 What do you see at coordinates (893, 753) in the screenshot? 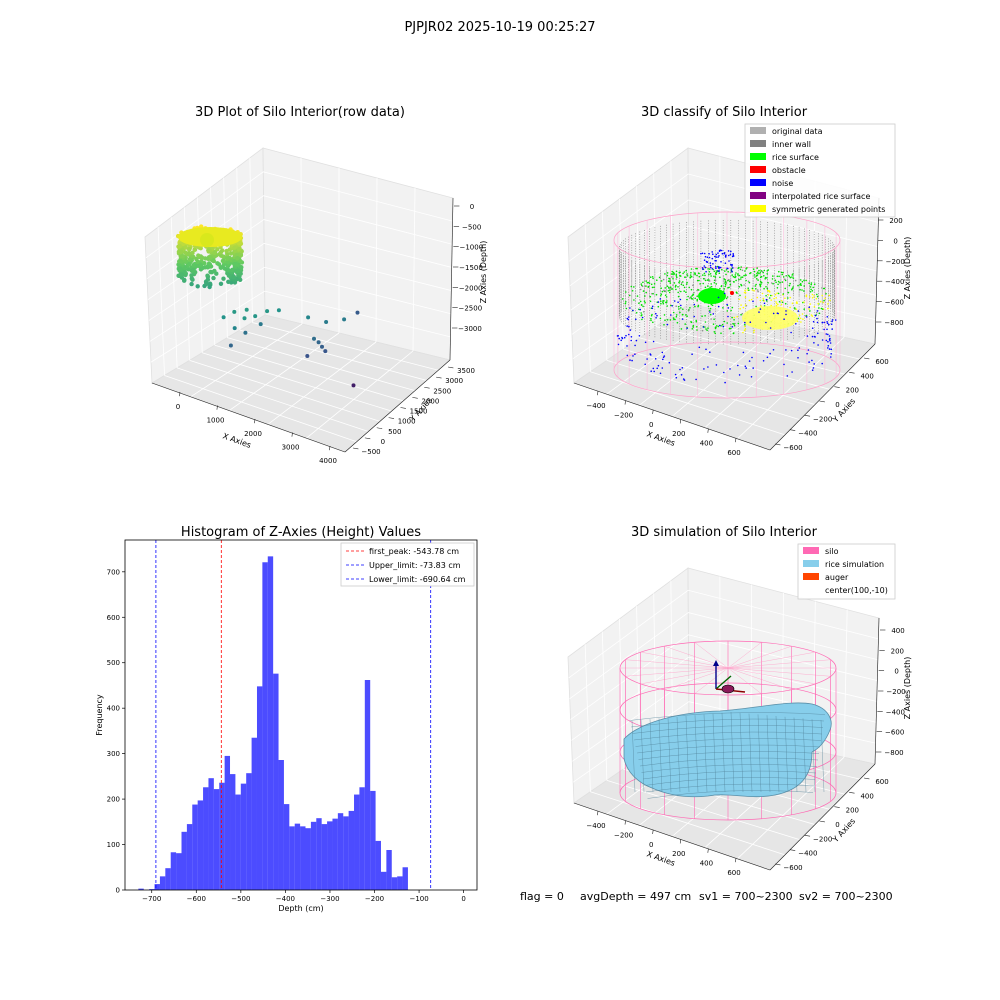
I see `z-tick-label: −800` at bounding box center [893, 753].